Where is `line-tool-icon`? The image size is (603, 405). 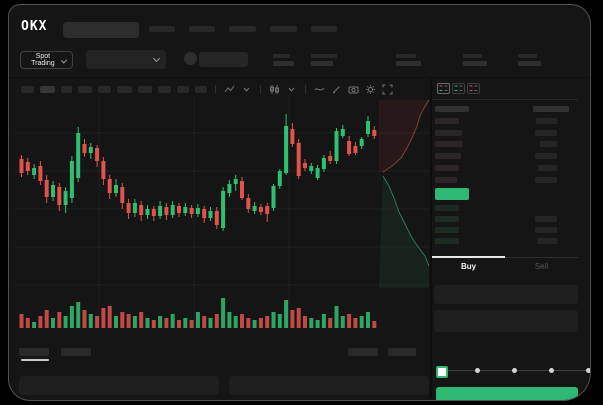
line-tool-icon is located at coordinates (319, 89).